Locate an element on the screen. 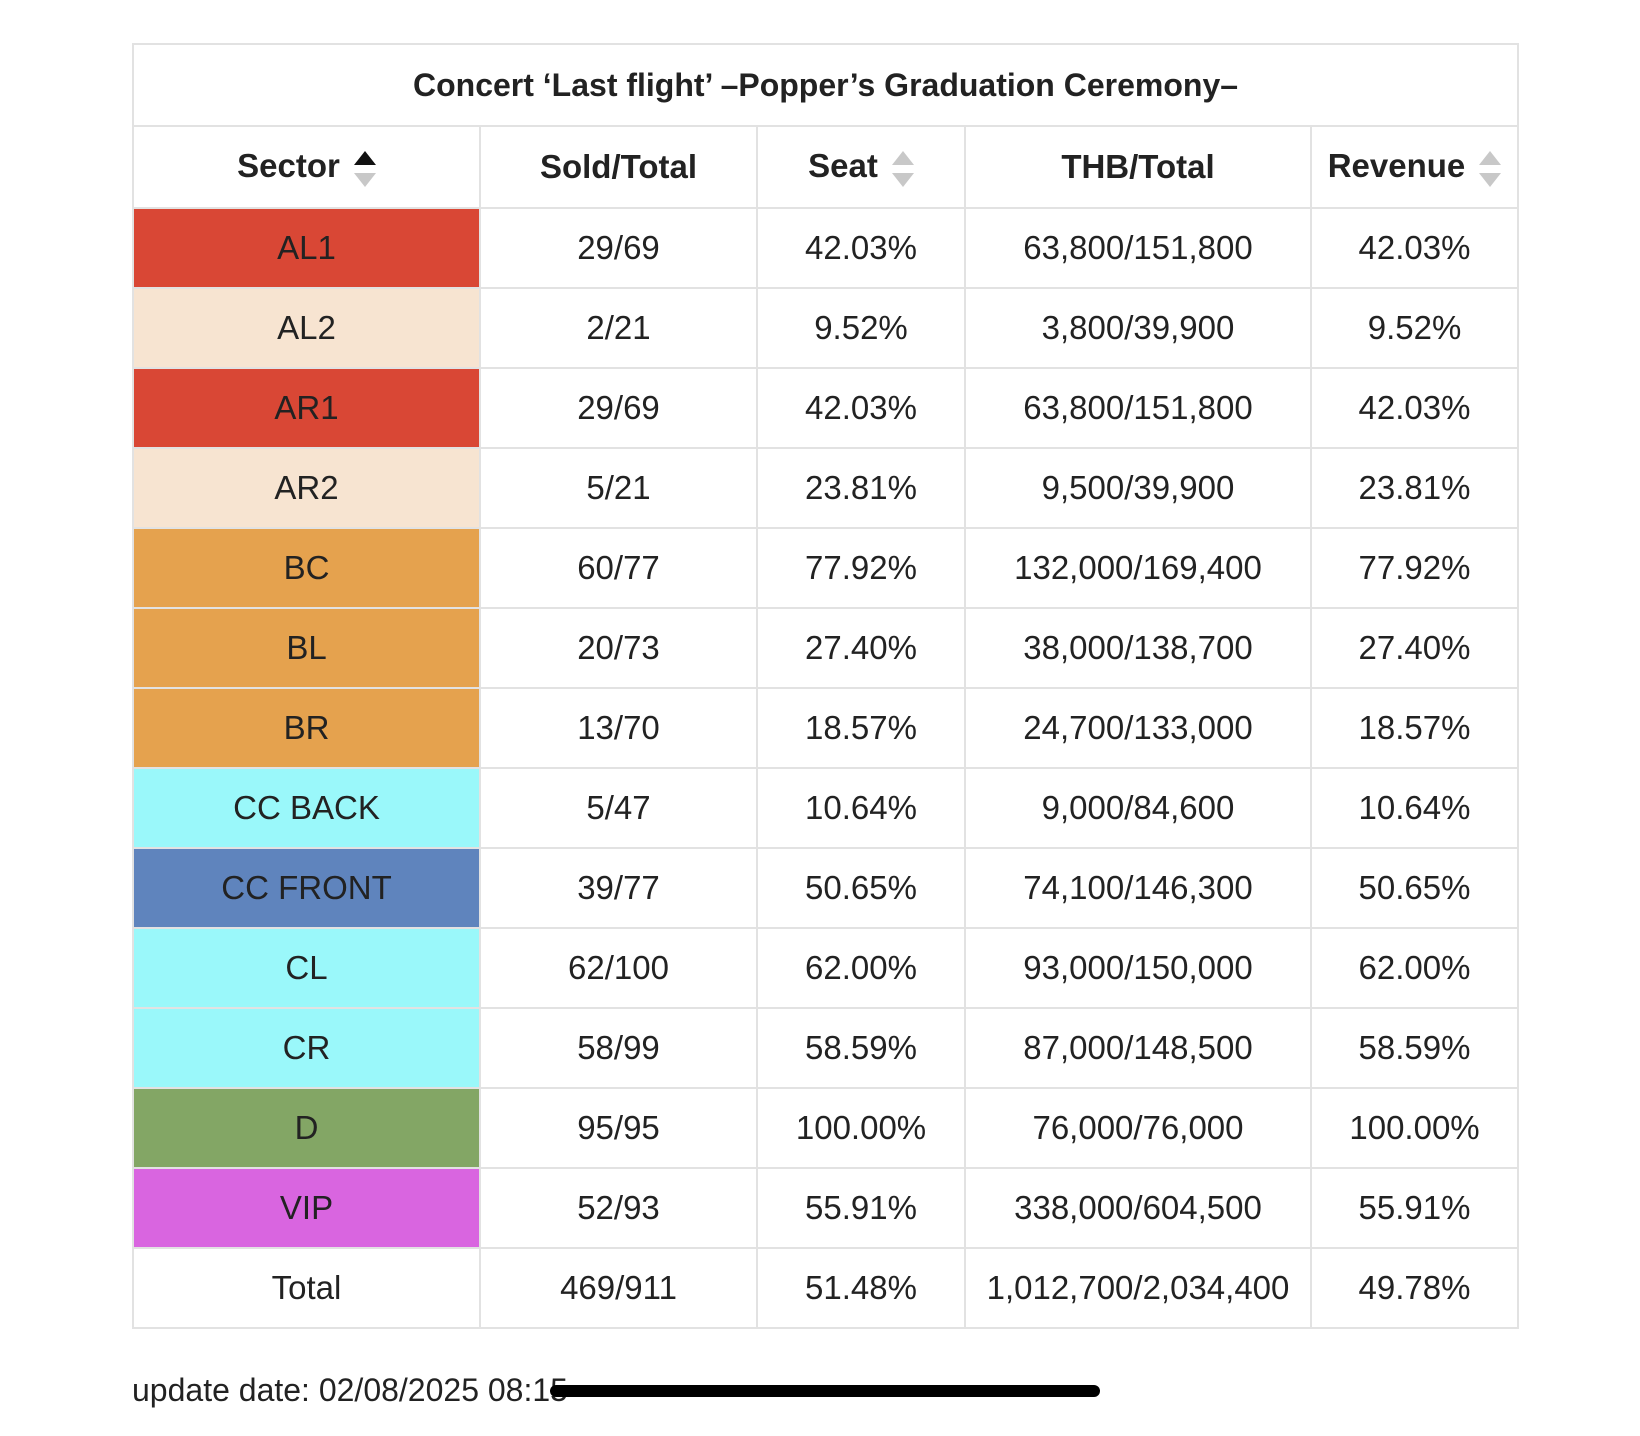  thb-total-cell: 9,500/39,900 is located at coordinates (1138, 488).